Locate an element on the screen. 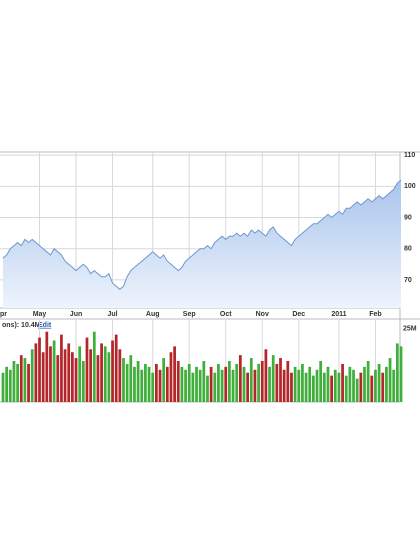 This screenshot has height=560, width=420. y-tick-label: 110 is located at coordinates (409, 155).